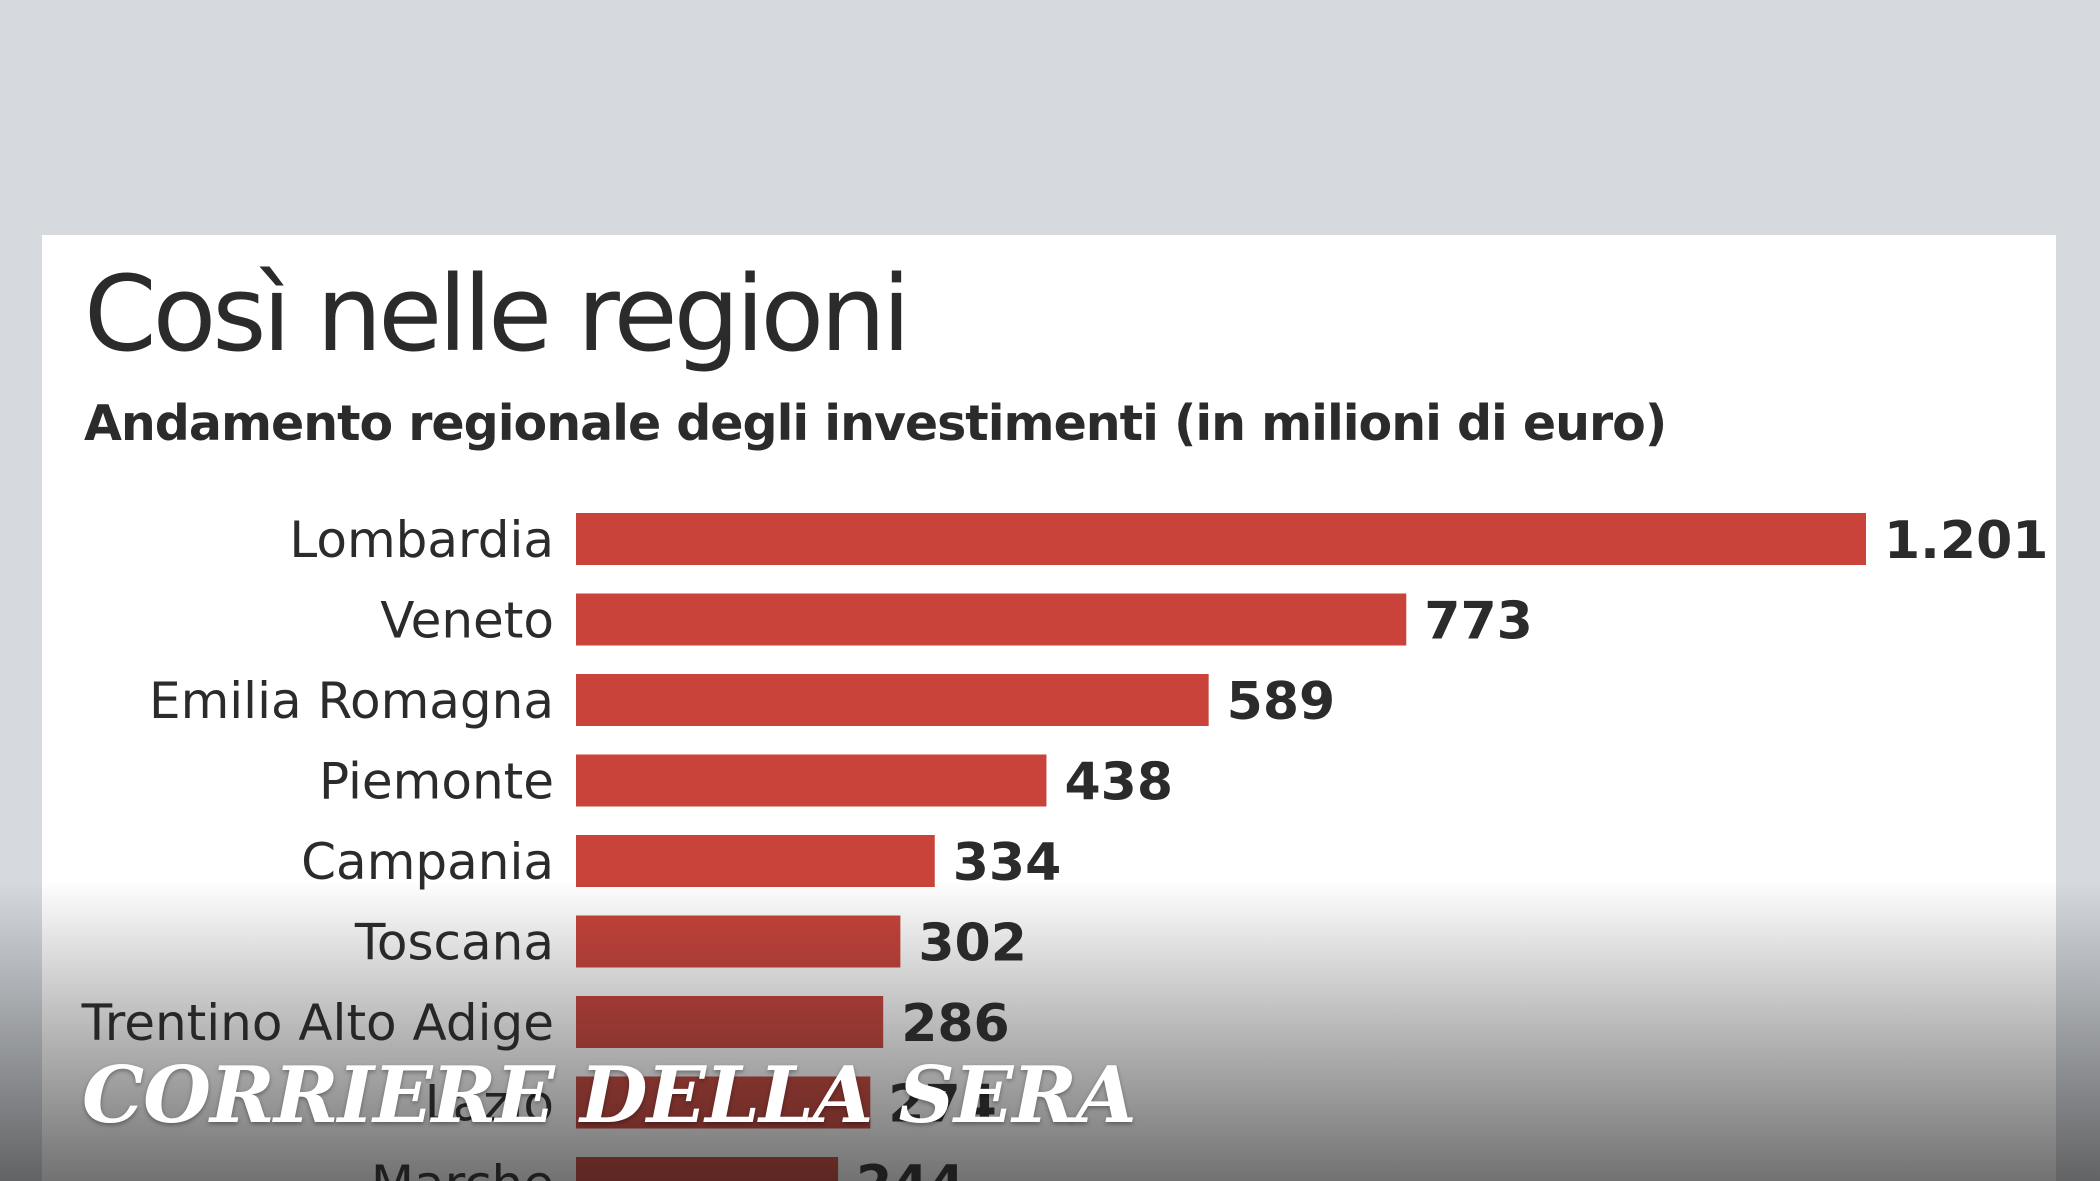 This screenshot has height=1181, width=2100. Describe the element at coordinates (1118, 783) in the screenshot. I see `value-label: 438` at that location.